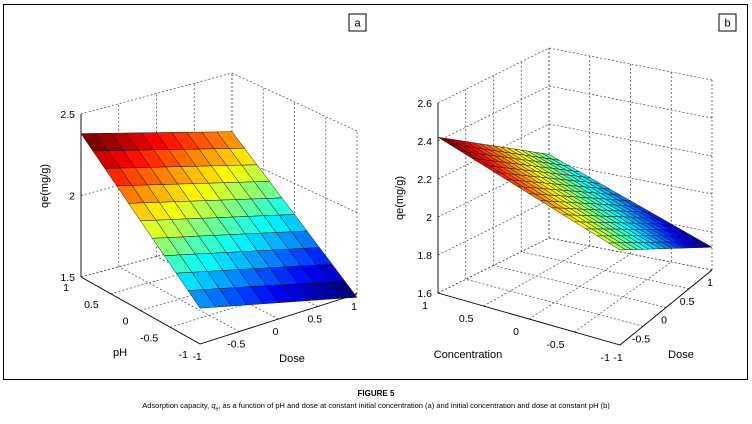 This screenshot has width=752, height=424. What do you see at coordinates (424, 256) in the screenshot?
I see `z-tick-label: 1.8` at bounding box center [424, 256].